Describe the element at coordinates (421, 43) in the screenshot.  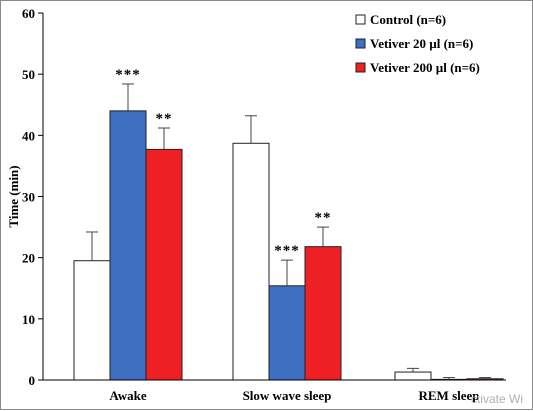
I see `legend-label: Vetiver 20 µl (n=6)` at that location.